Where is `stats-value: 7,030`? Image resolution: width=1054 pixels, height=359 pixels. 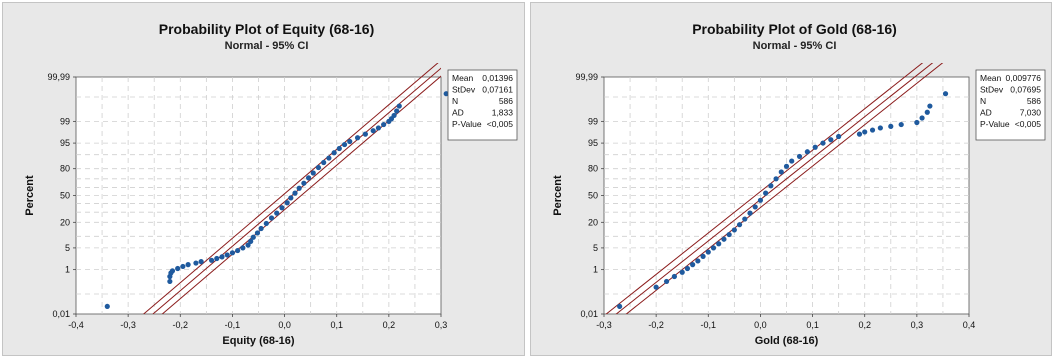
stats-value: 7,030 is located at coordinates (1031, 113).